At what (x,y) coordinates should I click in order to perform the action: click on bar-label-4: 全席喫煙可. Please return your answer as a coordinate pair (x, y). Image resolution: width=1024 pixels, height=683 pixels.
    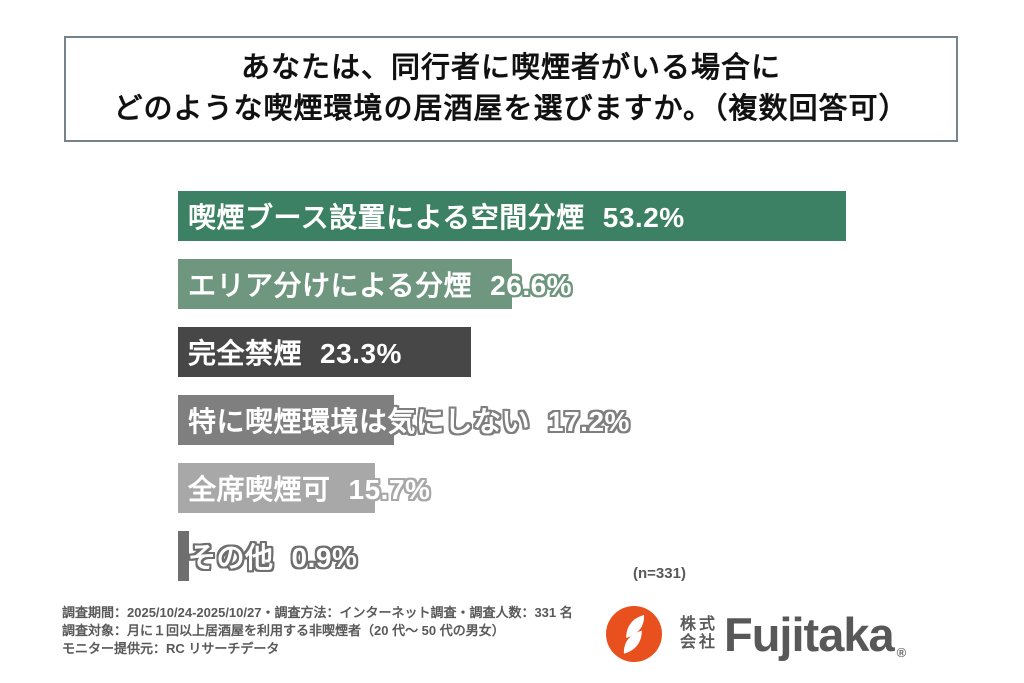
    Looking at the image, I should click on (259, 489).